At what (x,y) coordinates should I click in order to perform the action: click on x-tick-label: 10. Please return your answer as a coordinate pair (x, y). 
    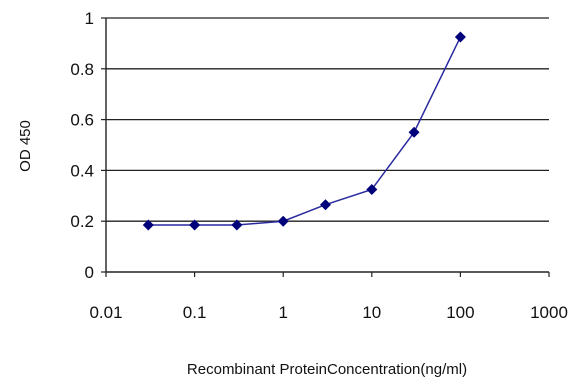
    Looking at the image, I should click on (371, 312).